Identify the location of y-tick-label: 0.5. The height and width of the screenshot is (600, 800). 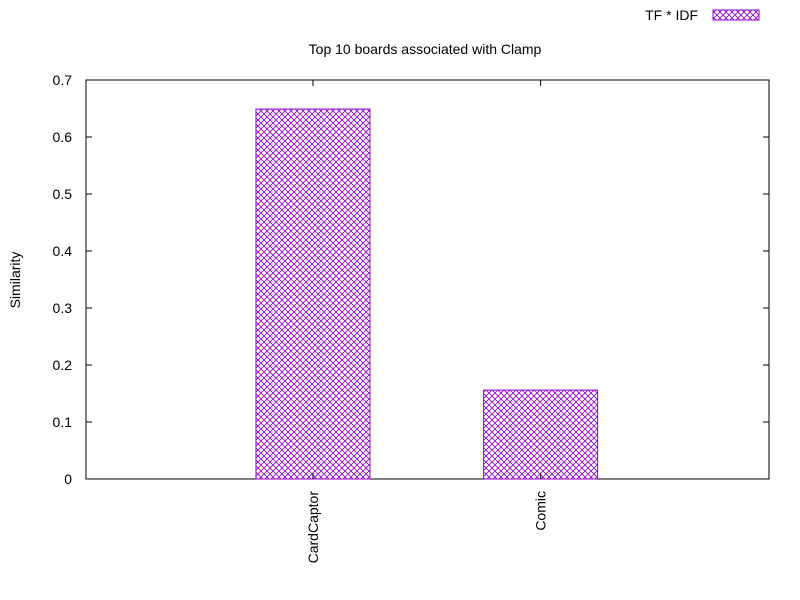
(63, 194).